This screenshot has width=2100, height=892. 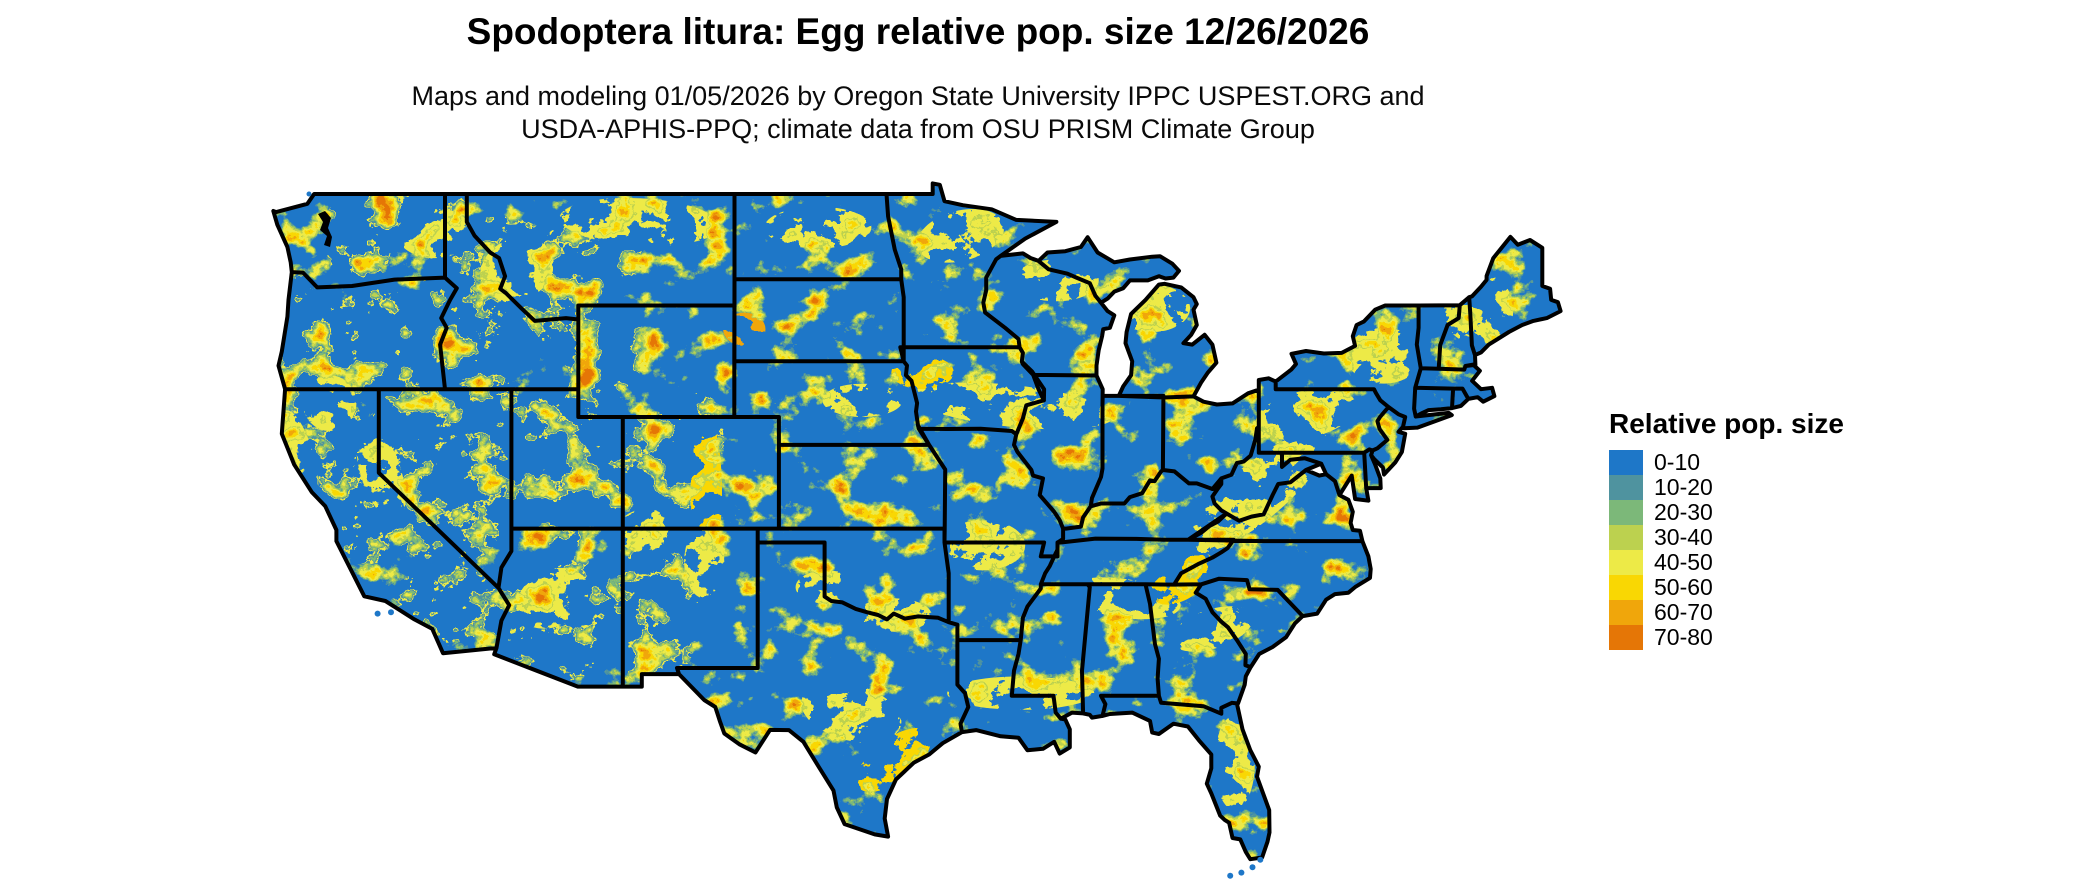 What do you see at coordinates (1683, 537) in the screenshot?
I see `legend-label: 30-40` at bounding box center [1683, 537].